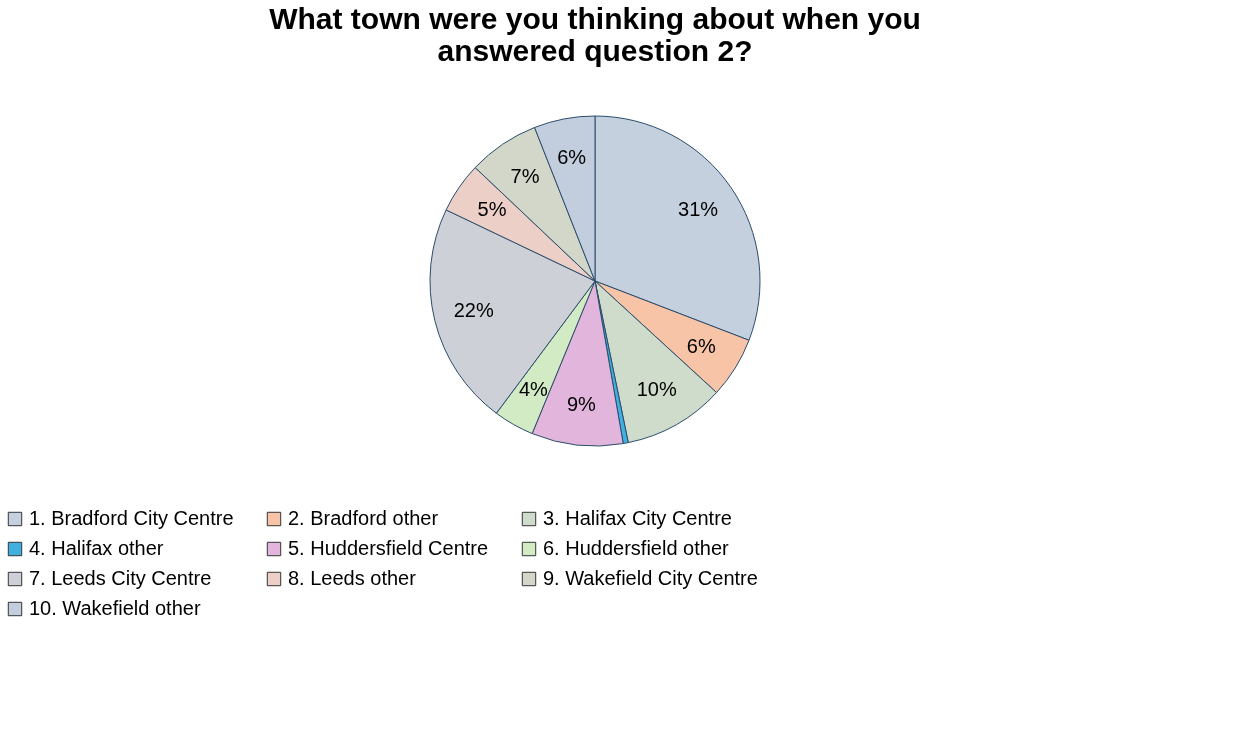 Image resolution: width=1249 pixels, height=755 pixels. Describe the element at coordinates (525, 176) in the screenshot. I see `data-label: 7%` at that location.